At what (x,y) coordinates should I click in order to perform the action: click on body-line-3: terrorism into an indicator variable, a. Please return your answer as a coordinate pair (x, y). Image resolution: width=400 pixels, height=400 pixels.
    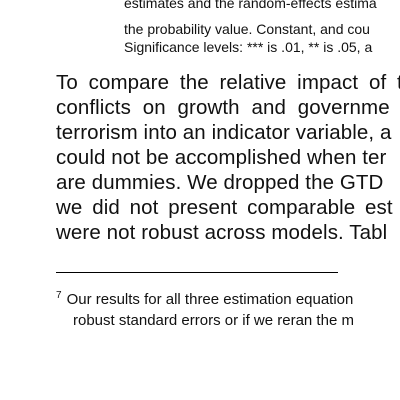
    Looking at the image, I should click on (224, 132).